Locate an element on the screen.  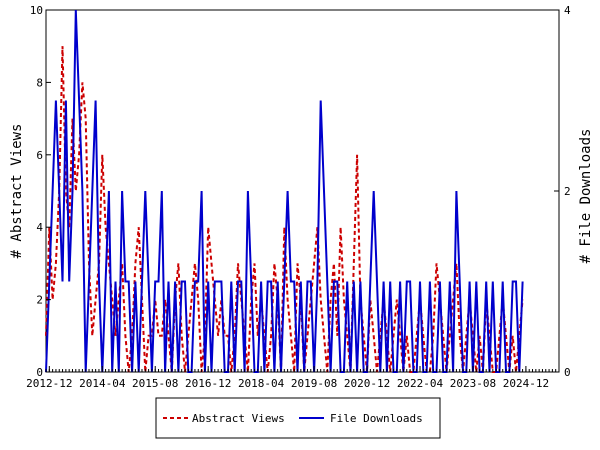
y-left-tick-label: 6 is located at coordinates (39, 155).